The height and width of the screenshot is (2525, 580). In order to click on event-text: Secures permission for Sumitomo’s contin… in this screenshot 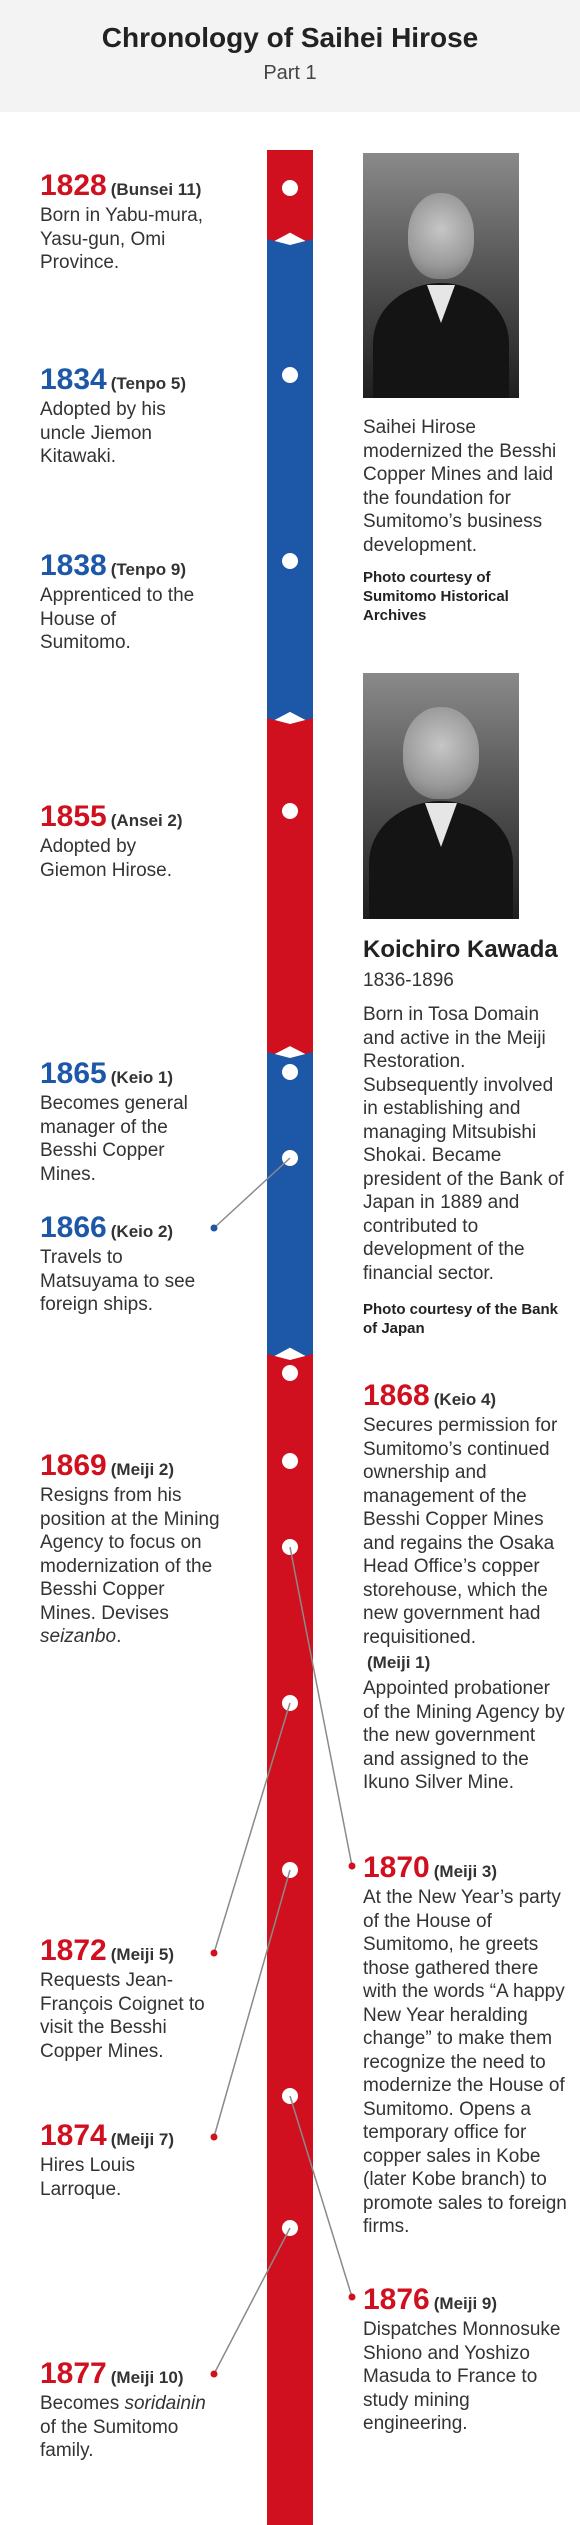, I will do `click(460, 1531)`.